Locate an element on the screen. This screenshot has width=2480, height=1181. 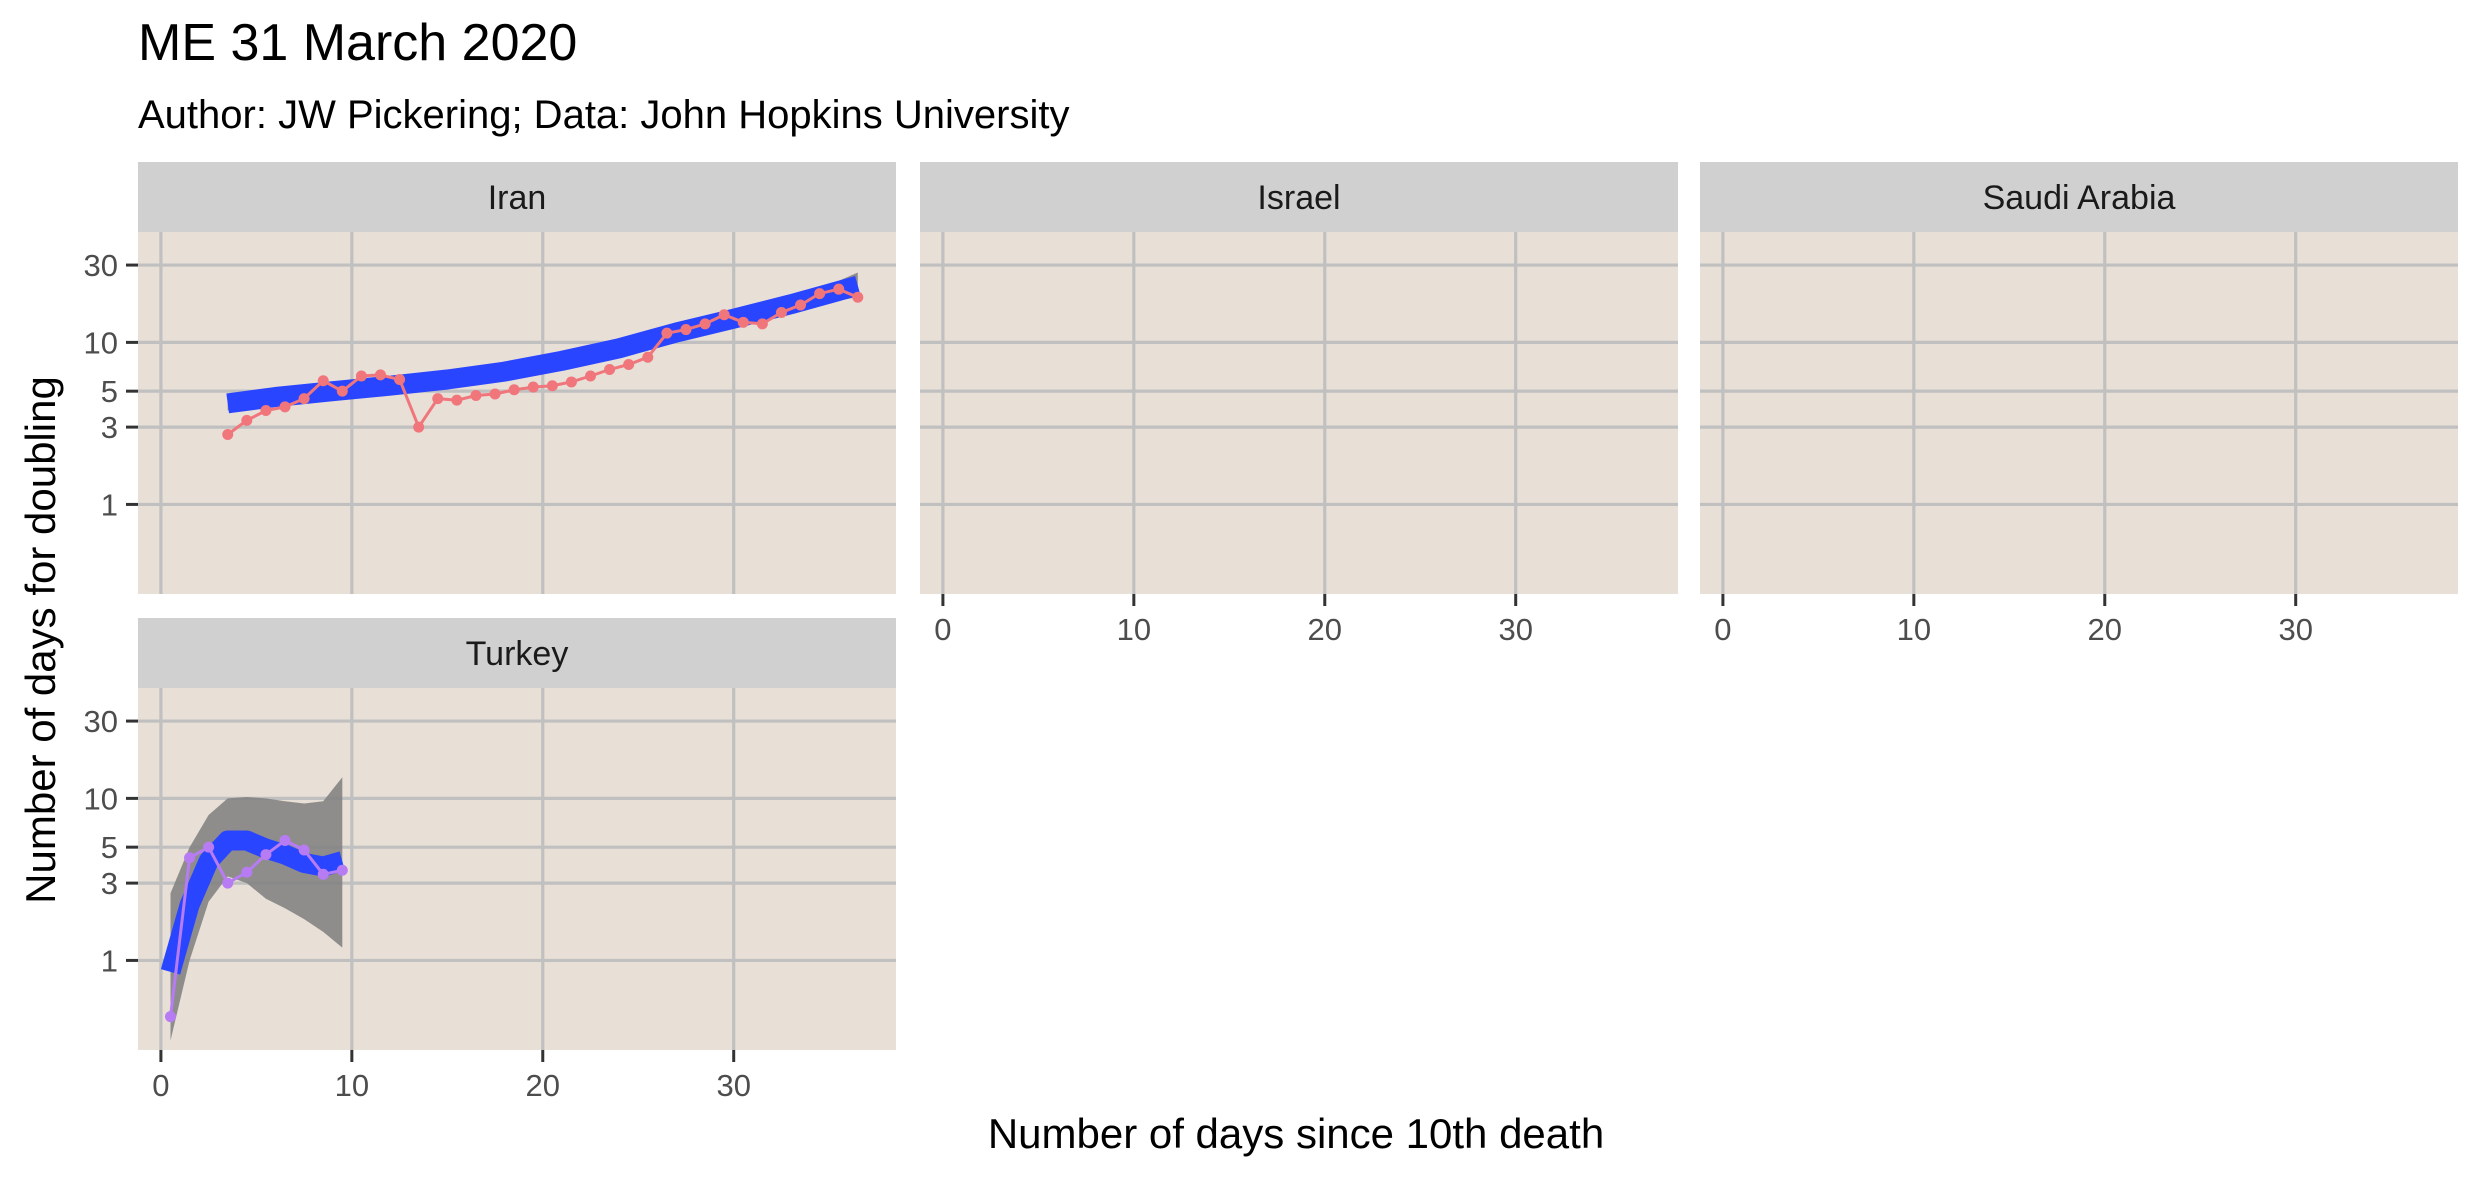
strip-iran is located at coordinates (517, 197).